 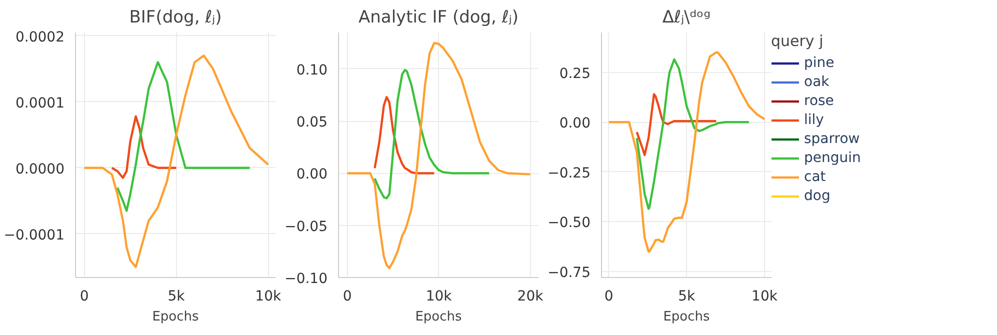 What do you see at coordinates (819, 63) in the screenshot?
I see `legend-label: pine` at bounding box center [819, 63].